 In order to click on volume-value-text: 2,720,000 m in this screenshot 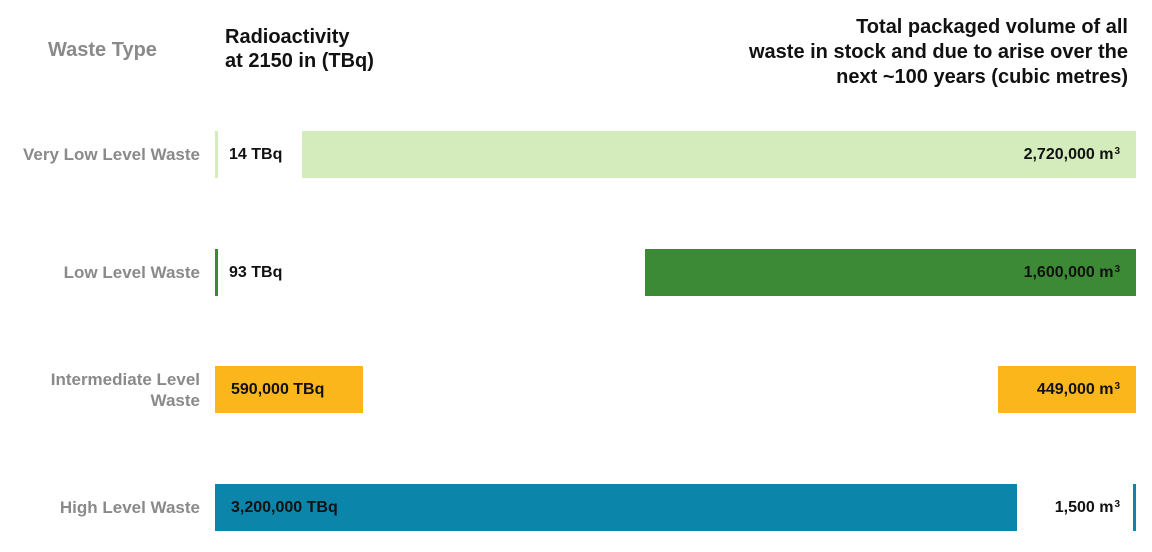, I will do `click(1068, 154)`.